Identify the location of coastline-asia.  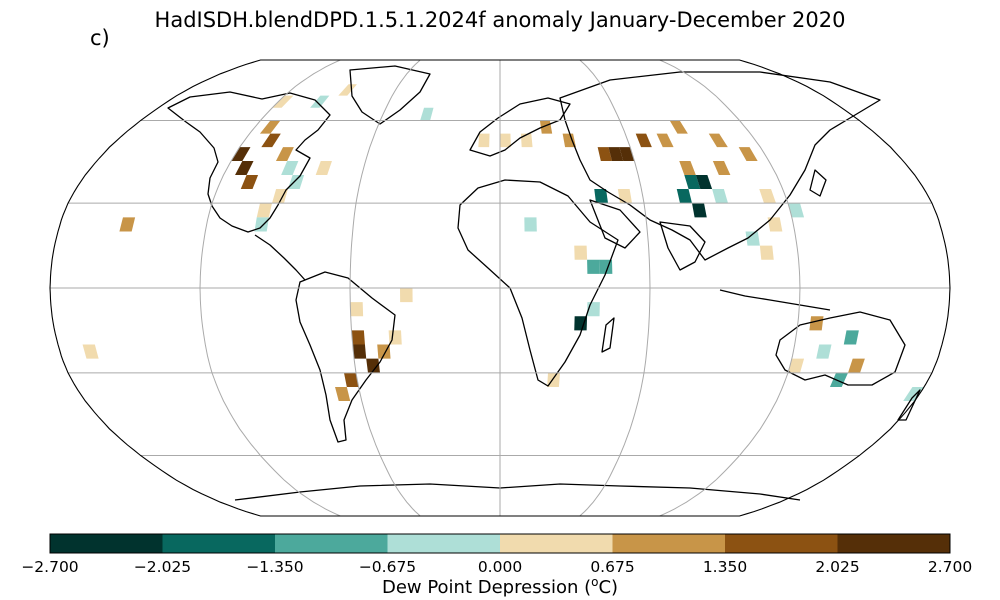
(720, 166).